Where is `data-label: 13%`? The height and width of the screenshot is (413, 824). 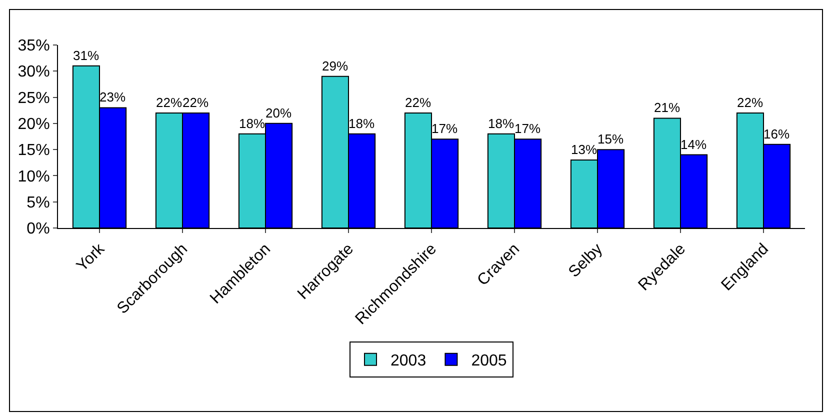
data-label: 13% is located at coordinates (584, 150).